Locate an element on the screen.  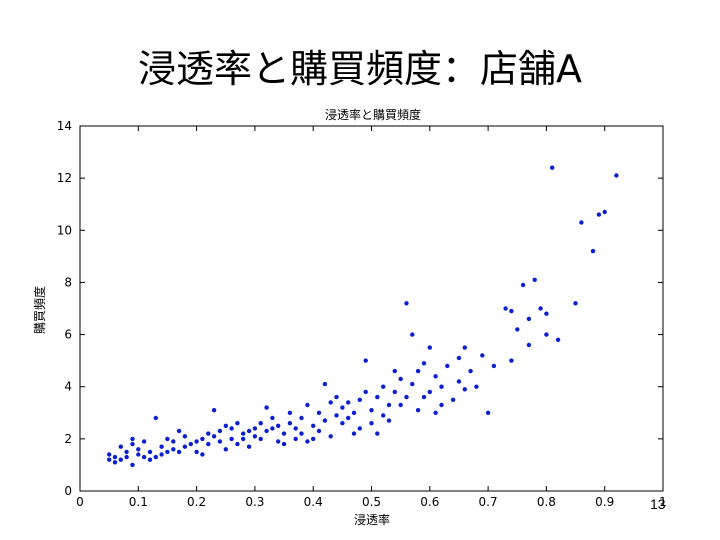
y-tick-label: 10 is located at coordinates (64, 230).